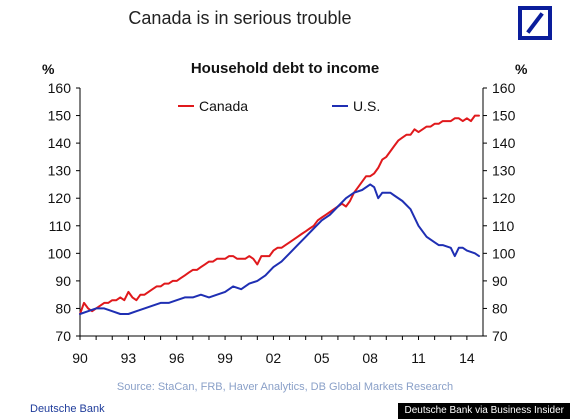 The image size is (570, 419). Describe the element at coordinates (504, 198) in the screenshot. I see `y-tick-label-right: 120` at that location.